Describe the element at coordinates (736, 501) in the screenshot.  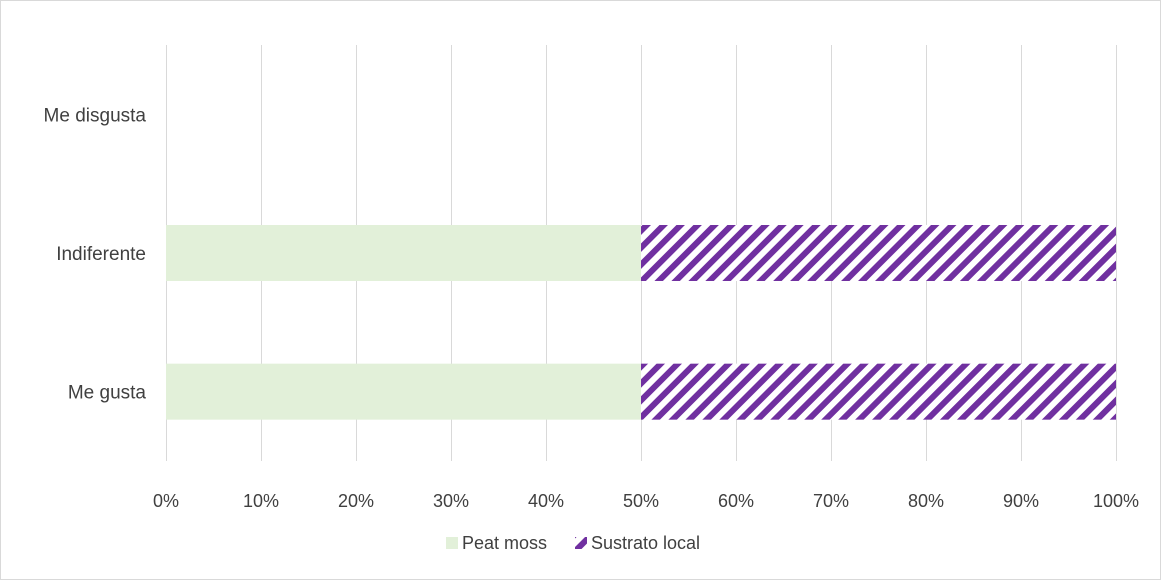
I see `x-tick-label: 60%` at that location.